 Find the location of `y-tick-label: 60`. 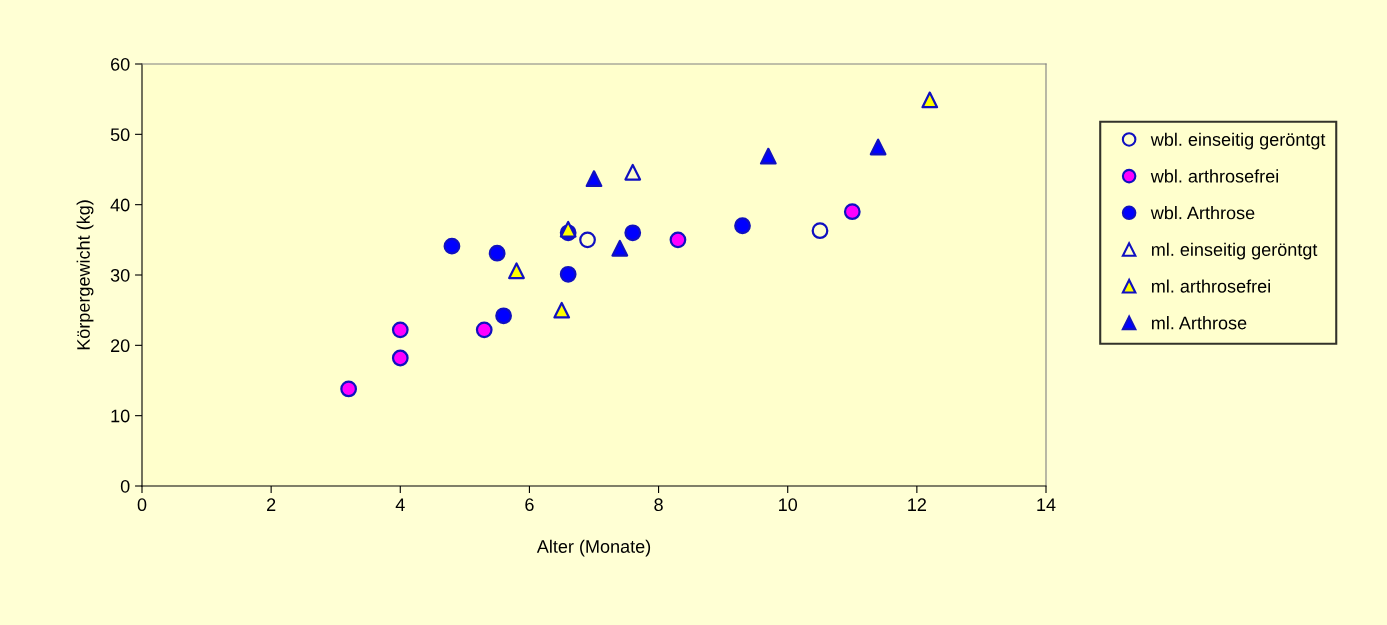

y-tick-label: 60 is located at coordinates (120, 64).